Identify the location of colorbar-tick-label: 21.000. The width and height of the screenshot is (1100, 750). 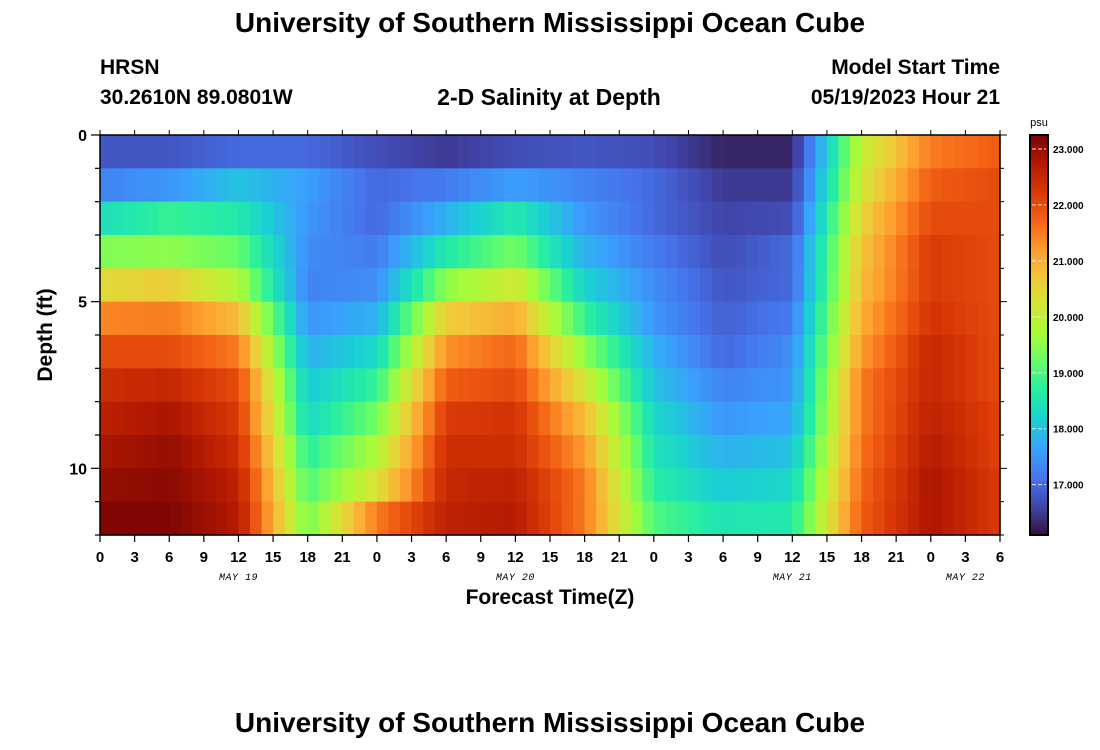
(1068, 262).